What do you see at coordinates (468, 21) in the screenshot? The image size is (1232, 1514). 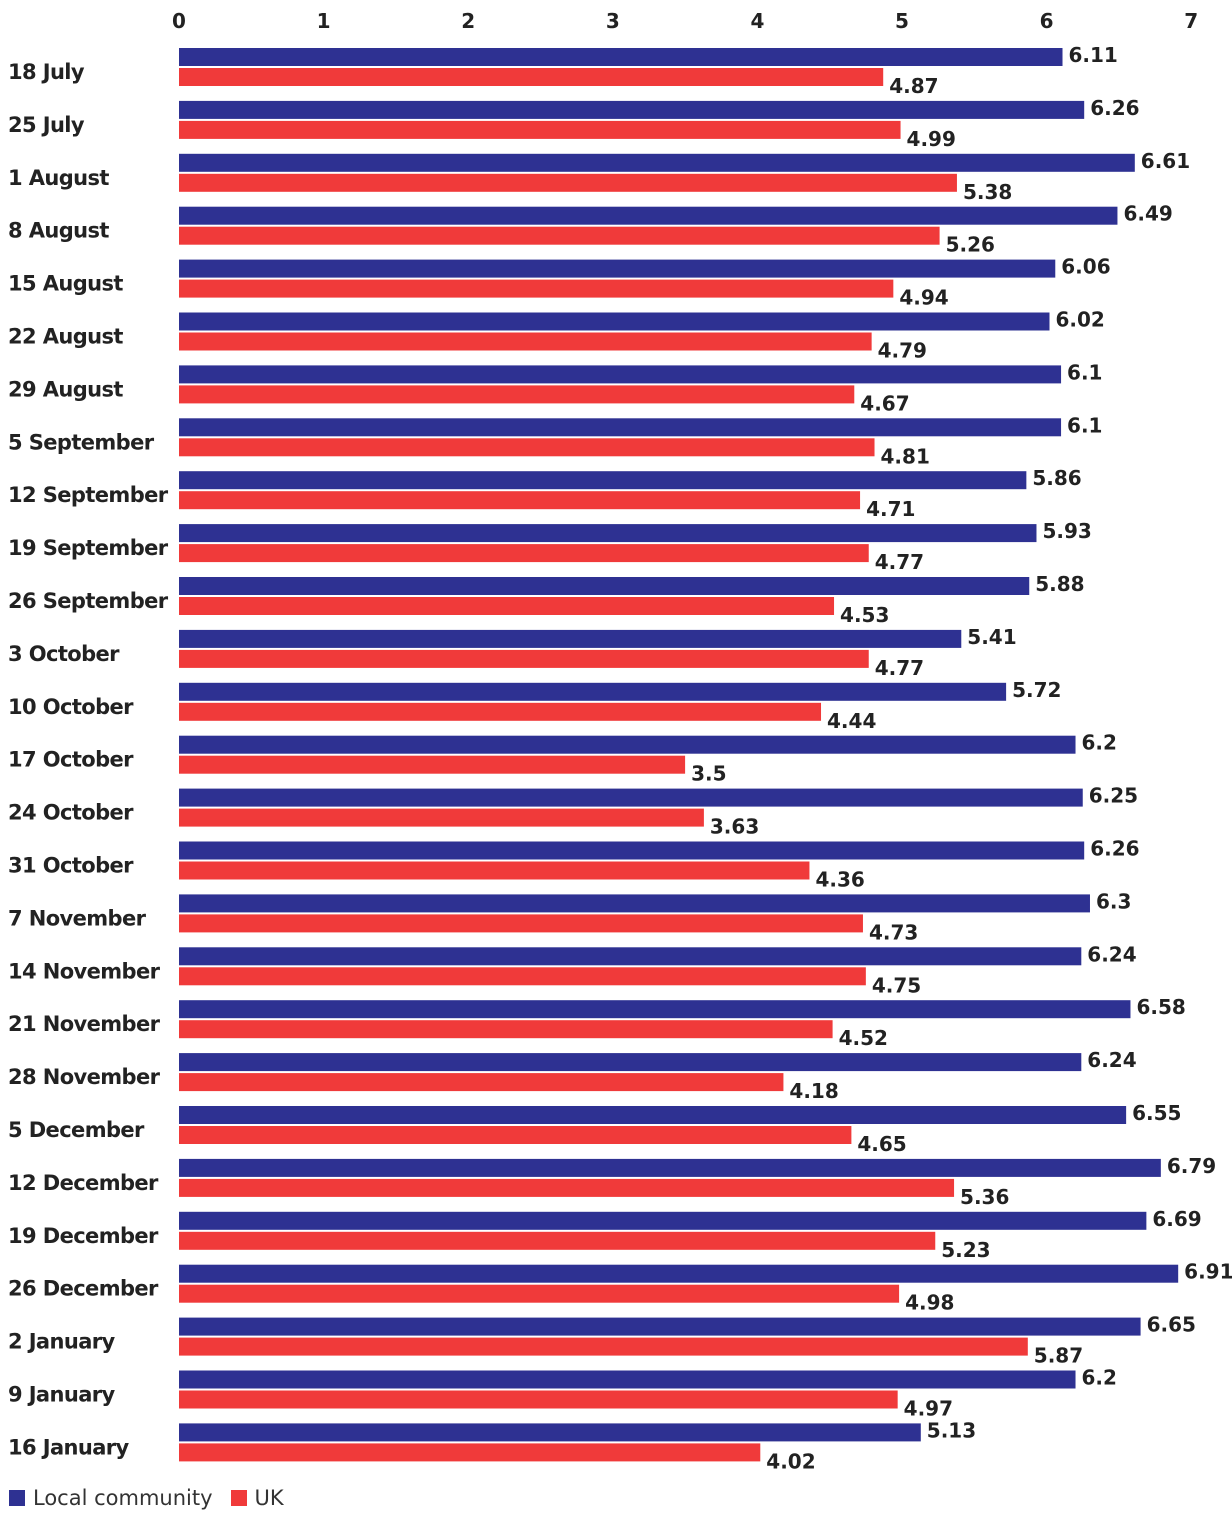 I see `x-tick-label: 2` at bounding box center [468, 21].